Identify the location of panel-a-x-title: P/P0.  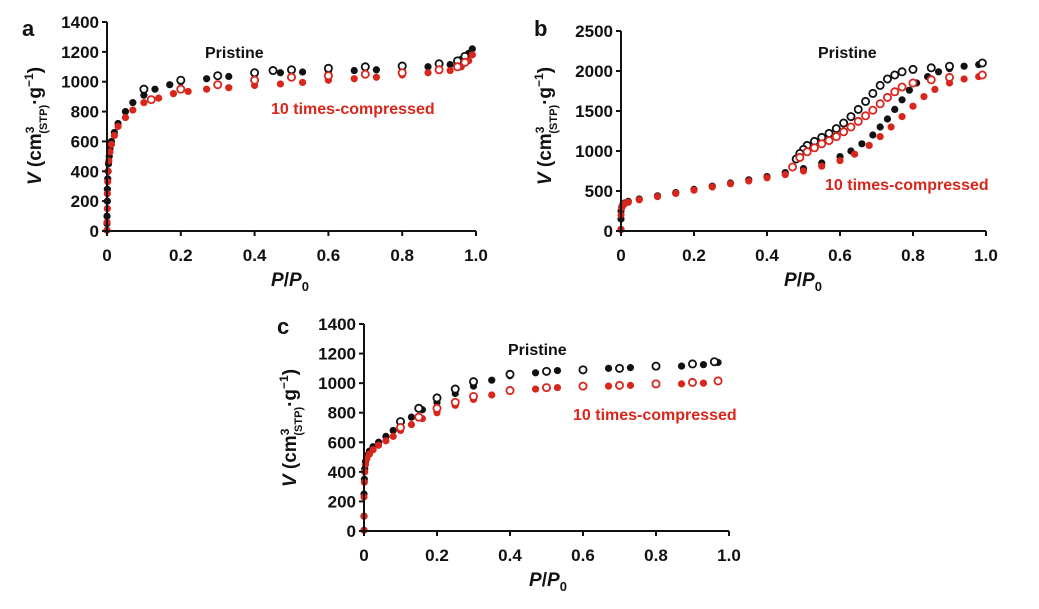
(290, 282).